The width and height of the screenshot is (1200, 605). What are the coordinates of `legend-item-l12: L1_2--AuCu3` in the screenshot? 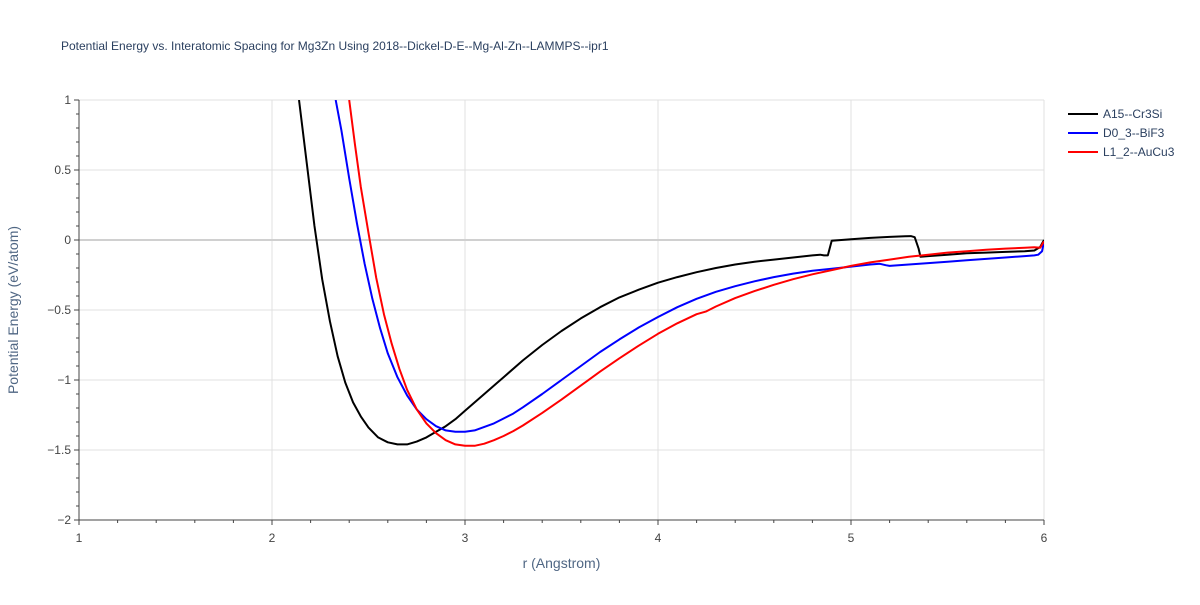 It's located at (1121, 152).